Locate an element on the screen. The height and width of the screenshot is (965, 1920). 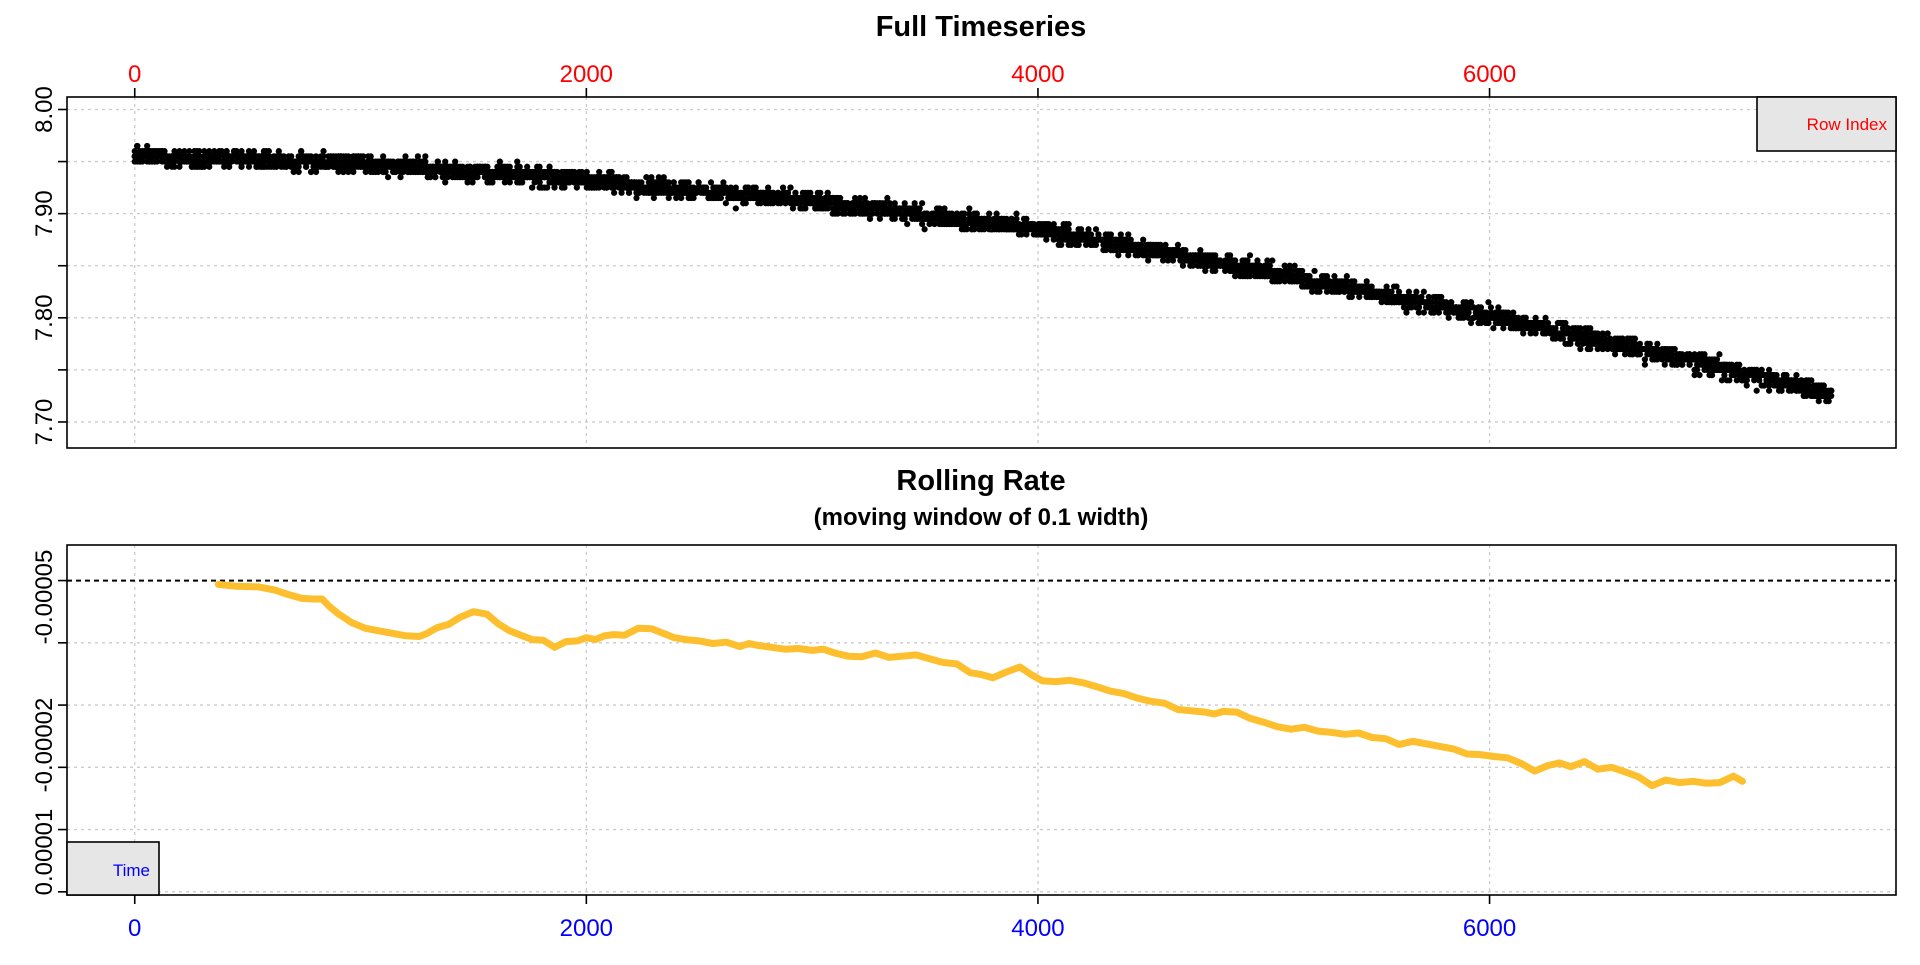
top-y-tick-label: 7.80 is located at coordinates (44, 317).